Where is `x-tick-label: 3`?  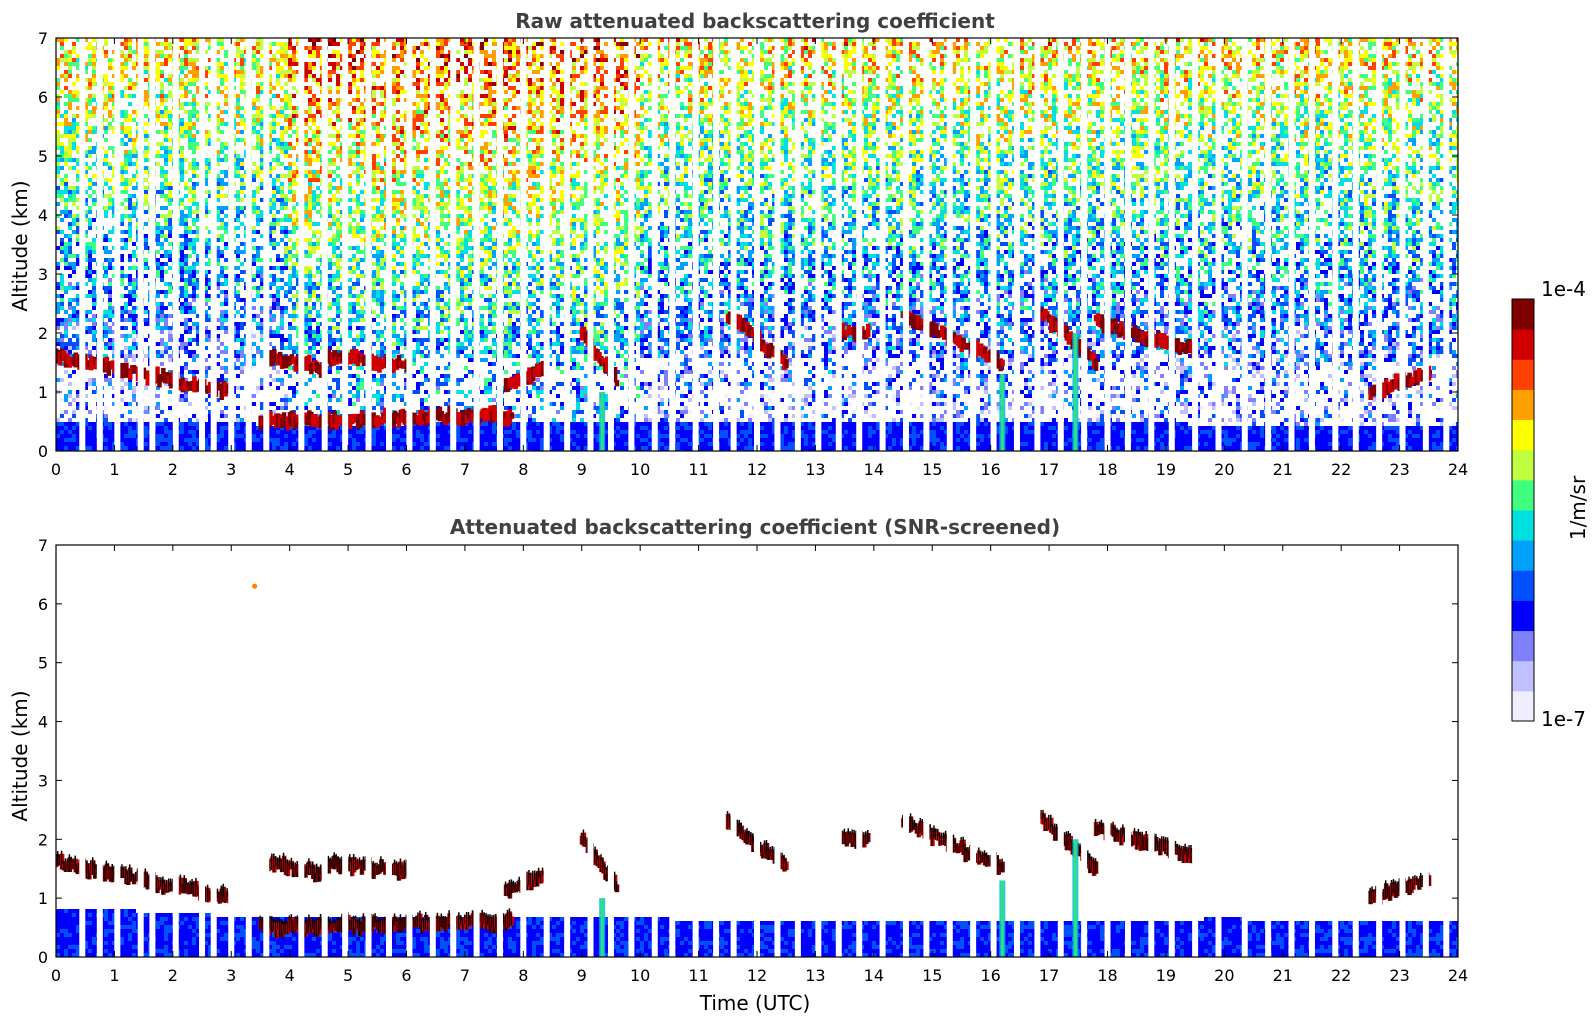
x-tick-label: 3 is located at coordinates (231, 975).